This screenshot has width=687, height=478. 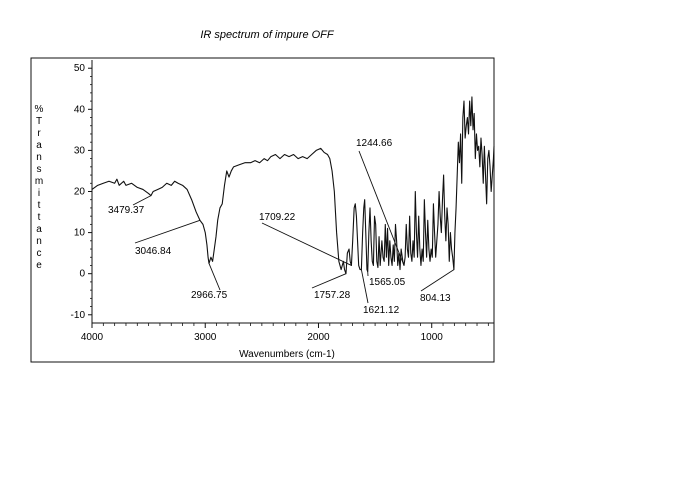 What do you see at coordinates (80, 68) in the screenshot?
I see `y-tick-label: 50` at bounding box center [80, 68].